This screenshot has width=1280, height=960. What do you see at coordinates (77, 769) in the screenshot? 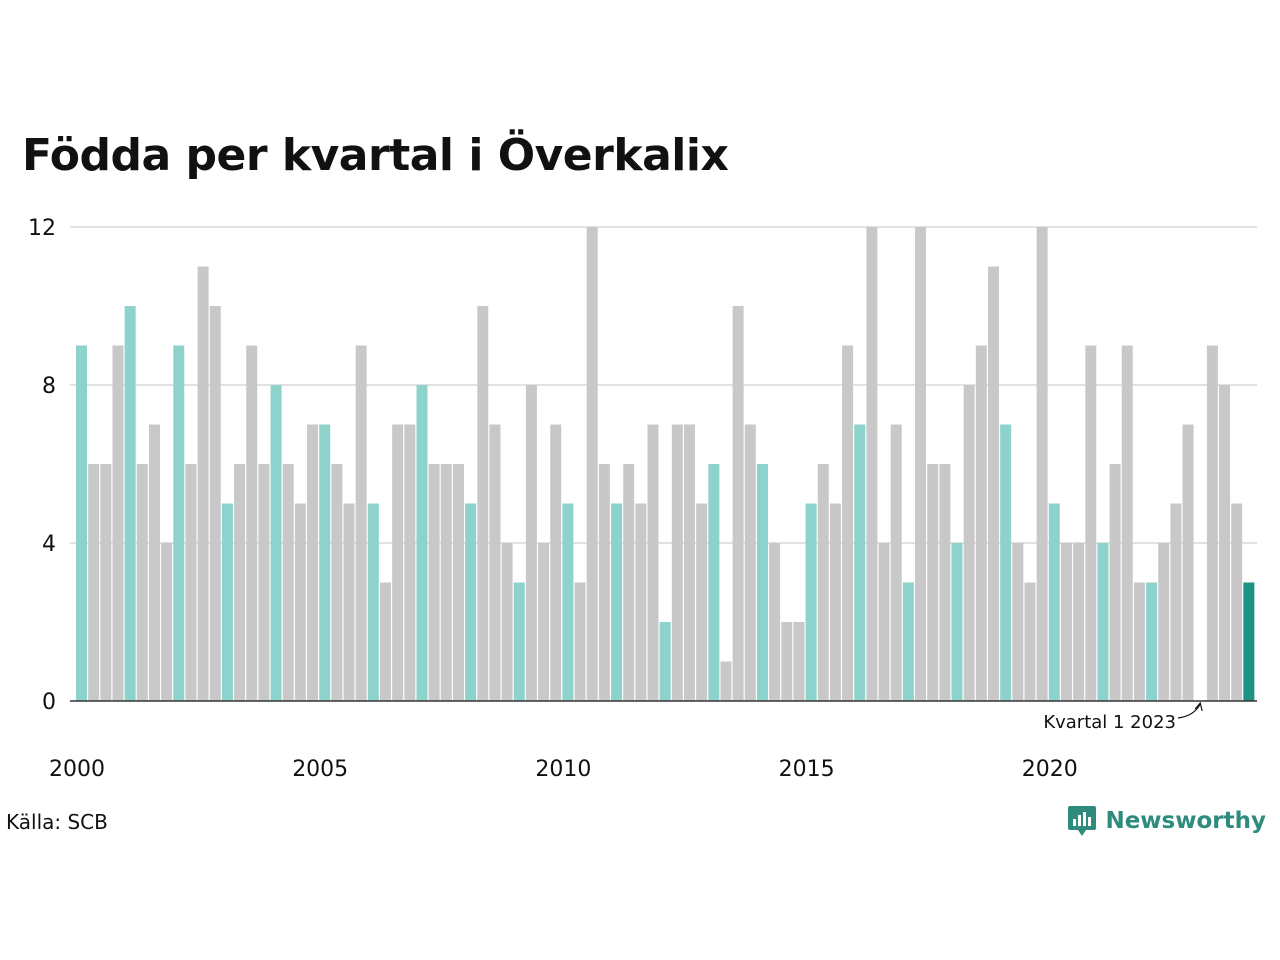
I see `x-tick-label: 2000` at bounding box center [77, 769].